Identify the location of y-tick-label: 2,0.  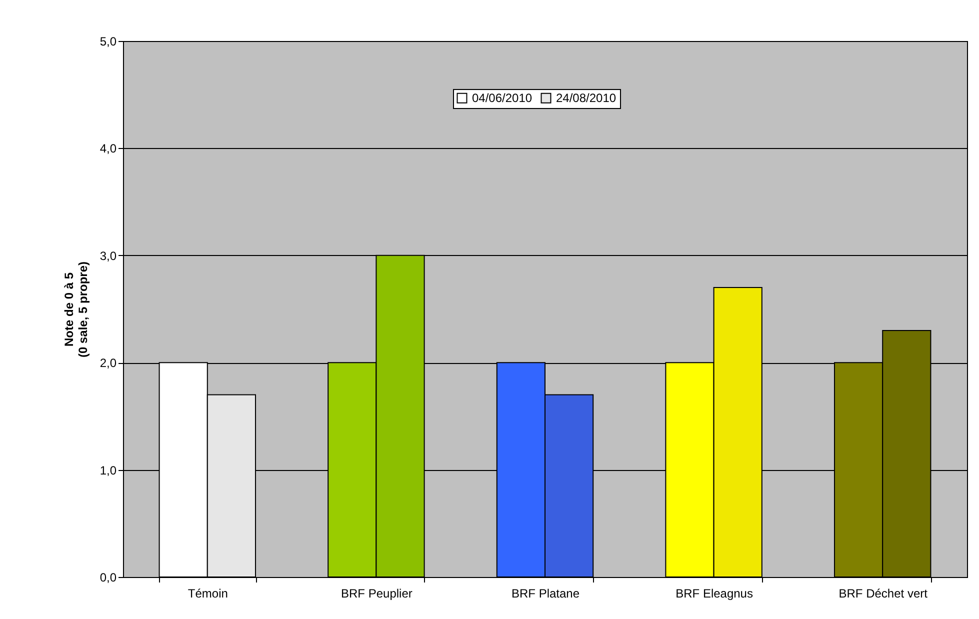
(108, 363).